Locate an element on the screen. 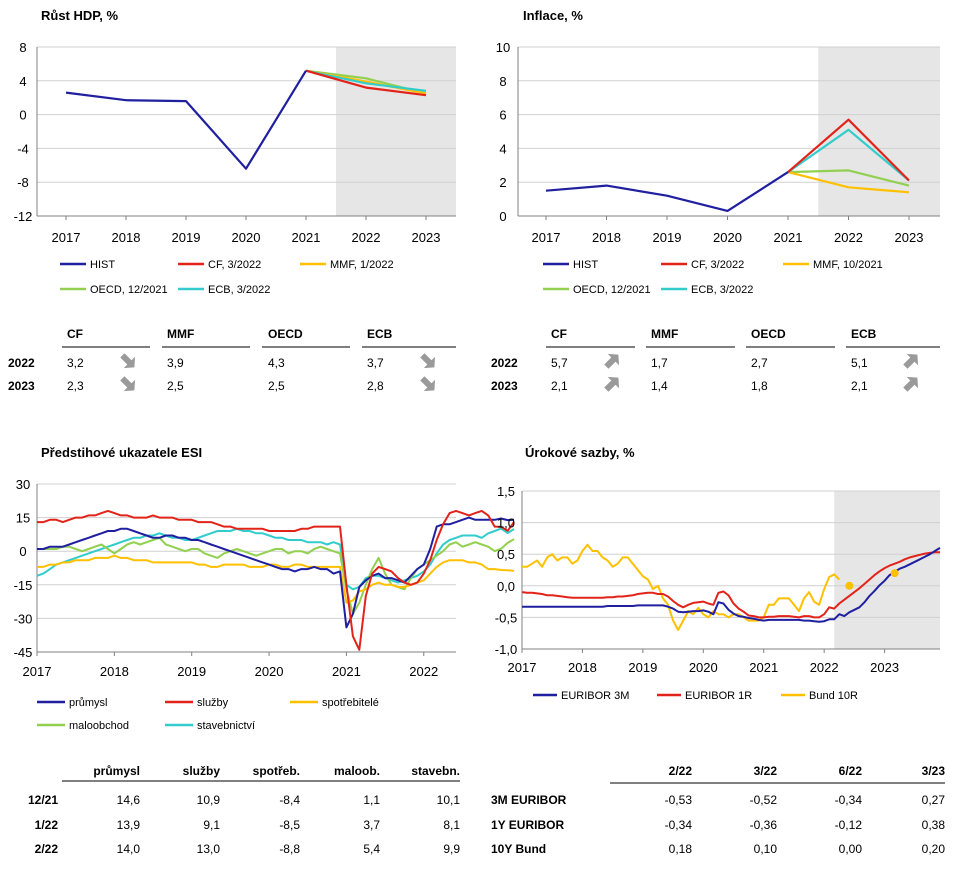  series-line-euribor-1r is located at coordinates (730, 585).